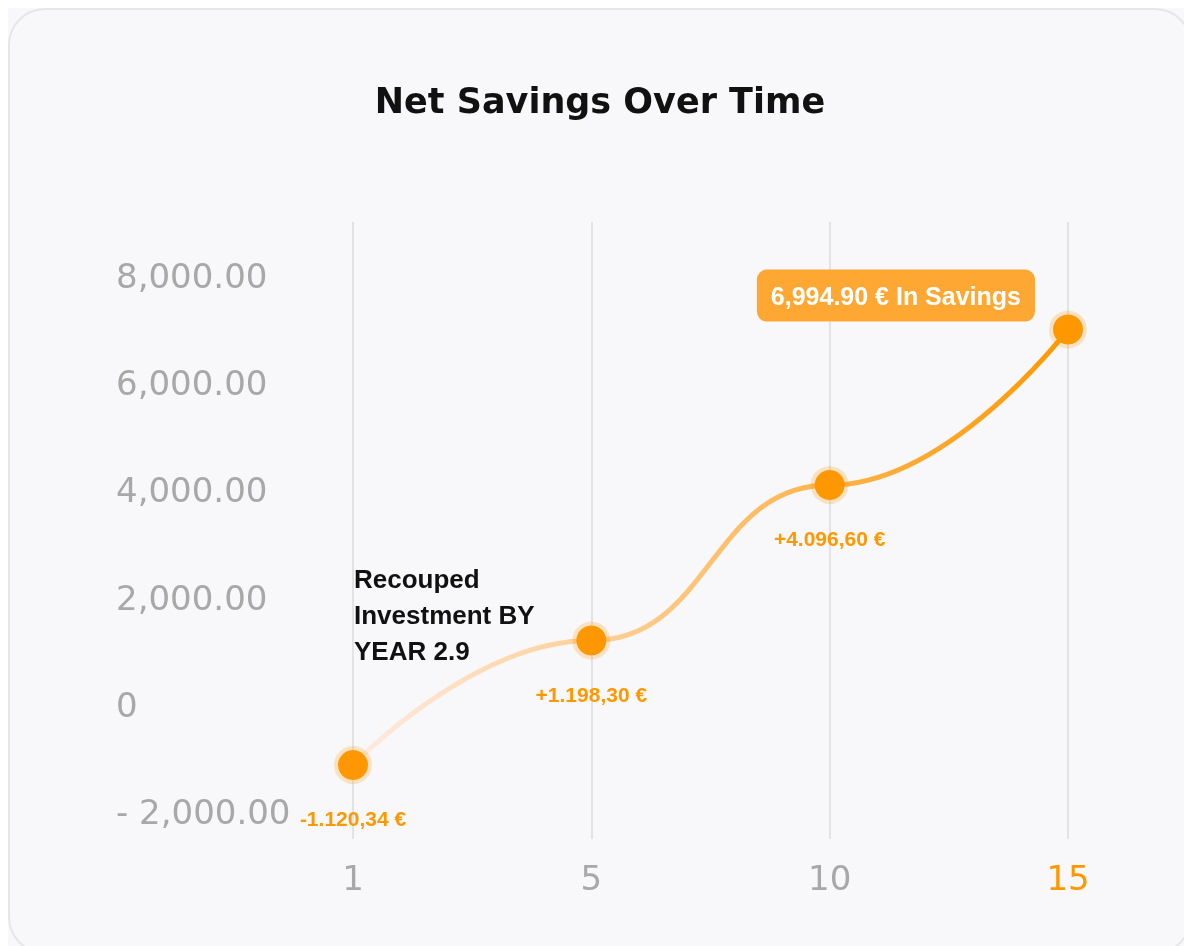 Image resolution: width=1184 pixels, height=946 pixels. What do you see at coordinates (448, 615) in the screenshot?
I see `annotation: Recouped Investment BY YEAR 2.9` at bounding box center [448, 615].